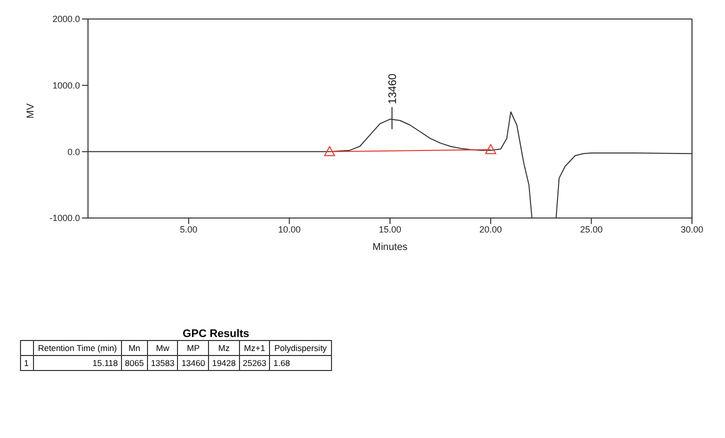  I want to click on text: 13583, so click(162, 363).